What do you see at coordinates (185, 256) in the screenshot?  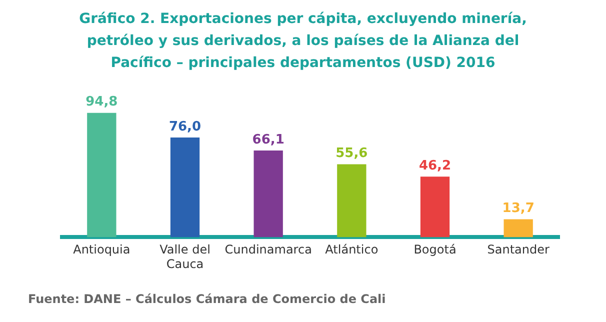 I see `x-tick-label: Valle del Cauca` at bounding box center [185, 256].